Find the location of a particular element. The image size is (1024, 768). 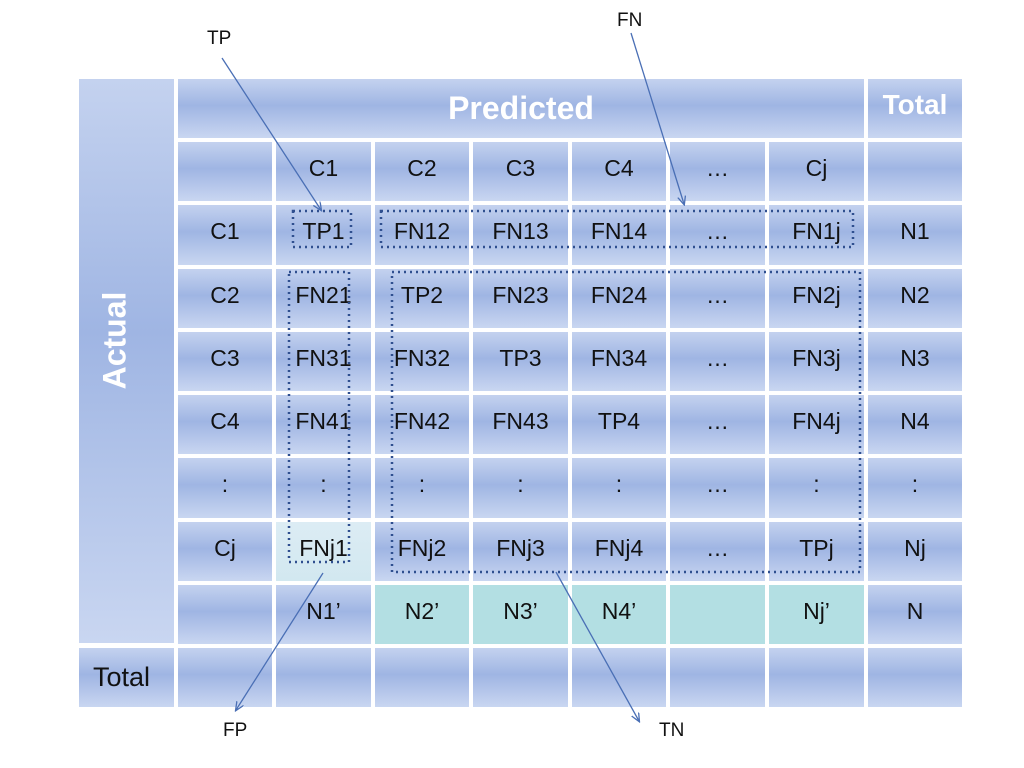

matrix-cell: FN12 is located at coordinates (422, 235).